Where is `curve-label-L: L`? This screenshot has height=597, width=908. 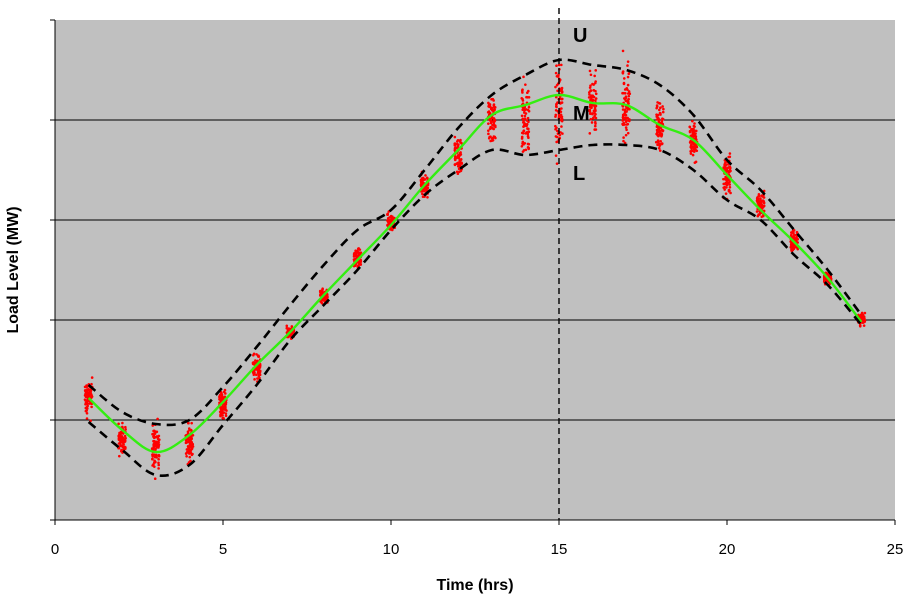 curve-label-L: L is located at coordinates (579, 174).